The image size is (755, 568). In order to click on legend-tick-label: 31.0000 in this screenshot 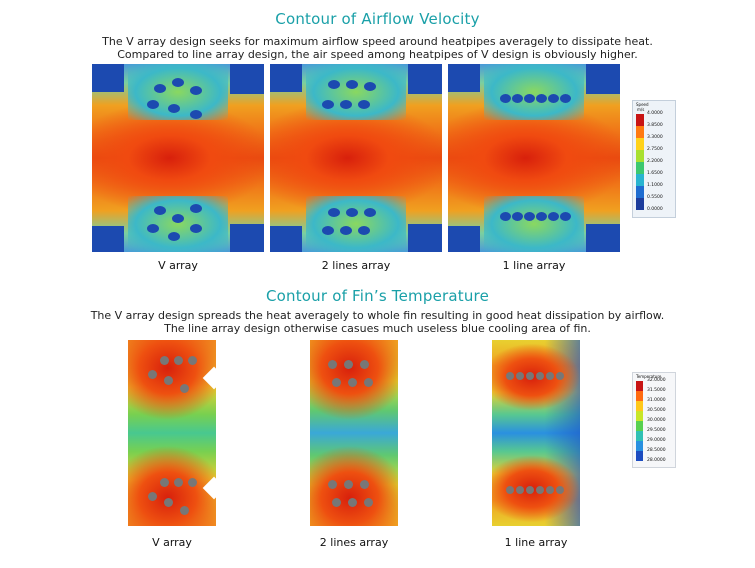, I will do `click(656, 400)`.